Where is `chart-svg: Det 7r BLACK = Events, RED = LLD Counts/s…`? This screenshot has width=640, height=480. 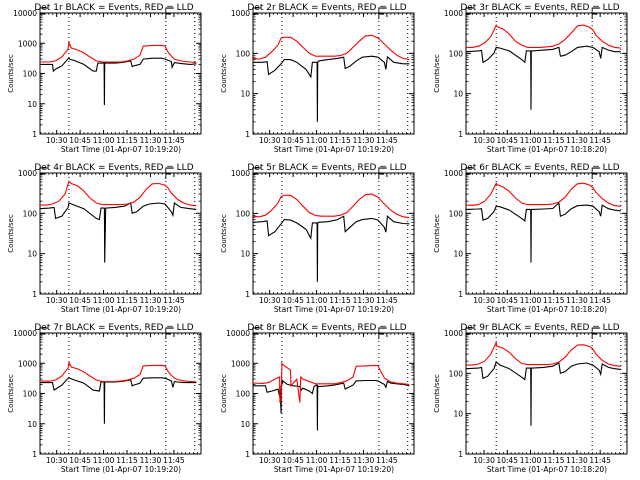
chart-svg: Det 7r BLACK = Events, RED = LLD Counts/s… is located at coordinates (104, 398).